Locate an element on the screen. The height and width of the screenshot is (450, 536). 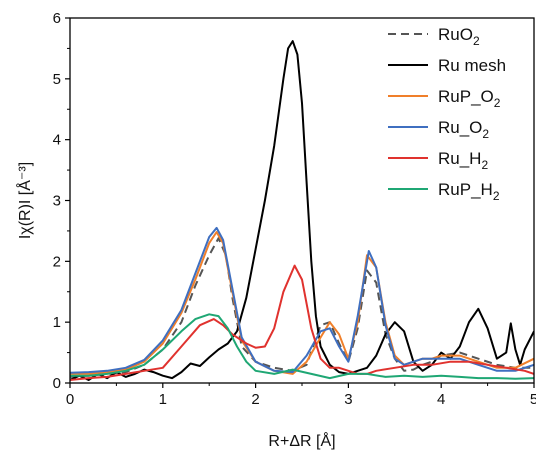
x-tick-label: 3 is located at coordinates (348, 399).